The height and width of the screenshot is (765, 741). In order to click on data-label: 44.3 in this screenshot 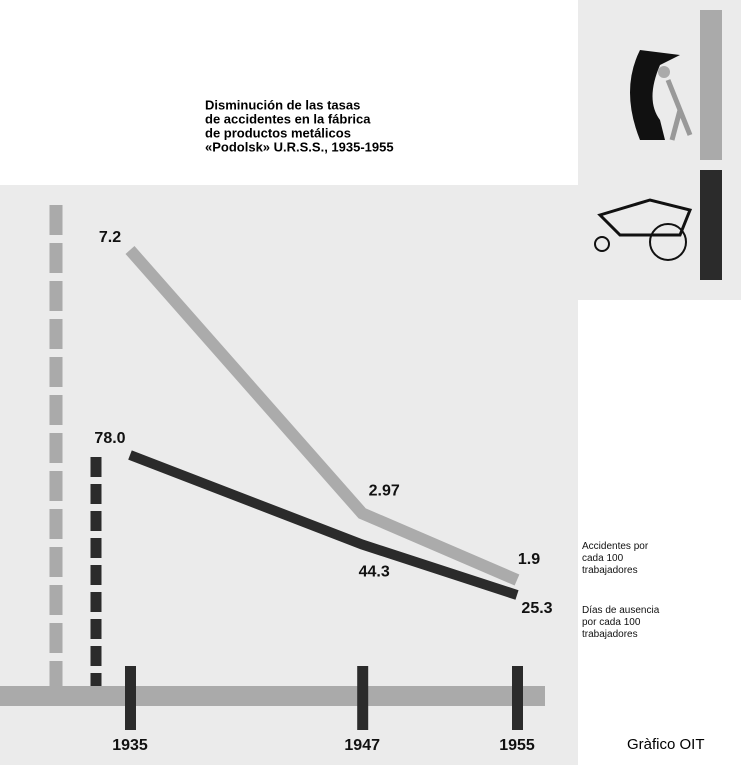, I will do `click(374, 572)`.